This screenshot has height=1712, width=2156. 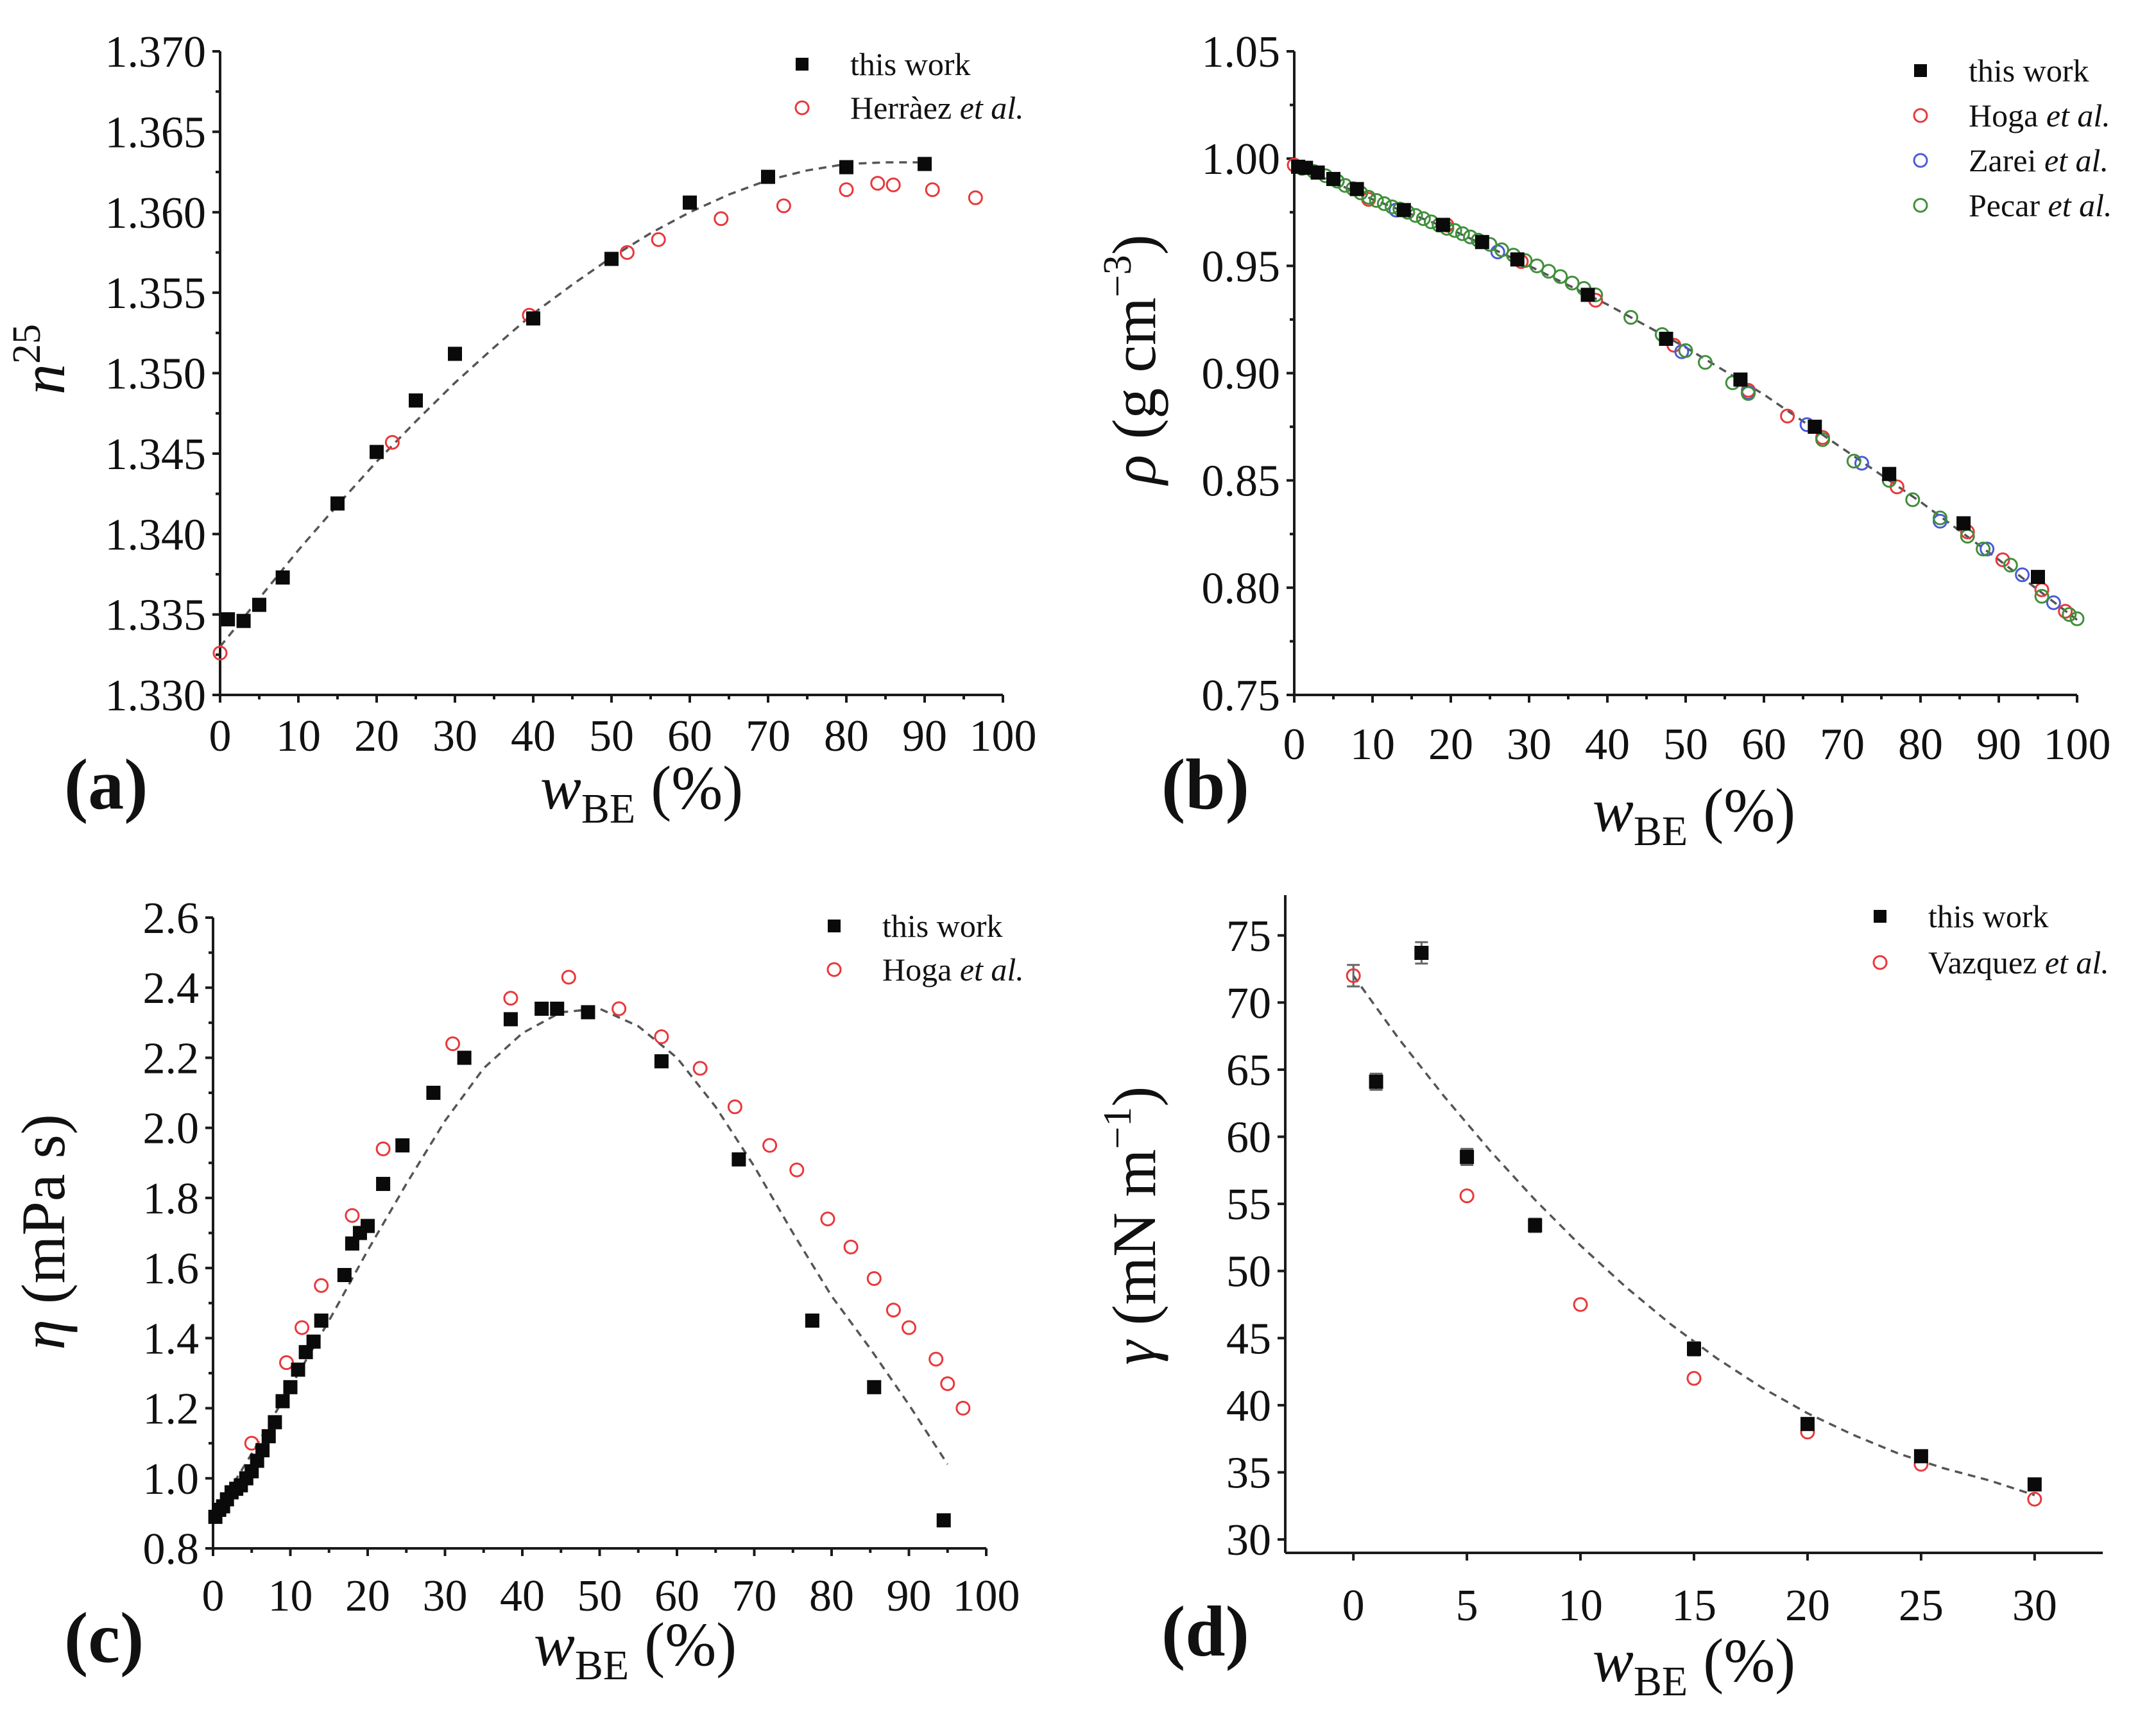 What do you see at coordinates (1241, 266) in the screenshot?
I see `y-tick-label: 0.95` at bounding box center [1241, 266].